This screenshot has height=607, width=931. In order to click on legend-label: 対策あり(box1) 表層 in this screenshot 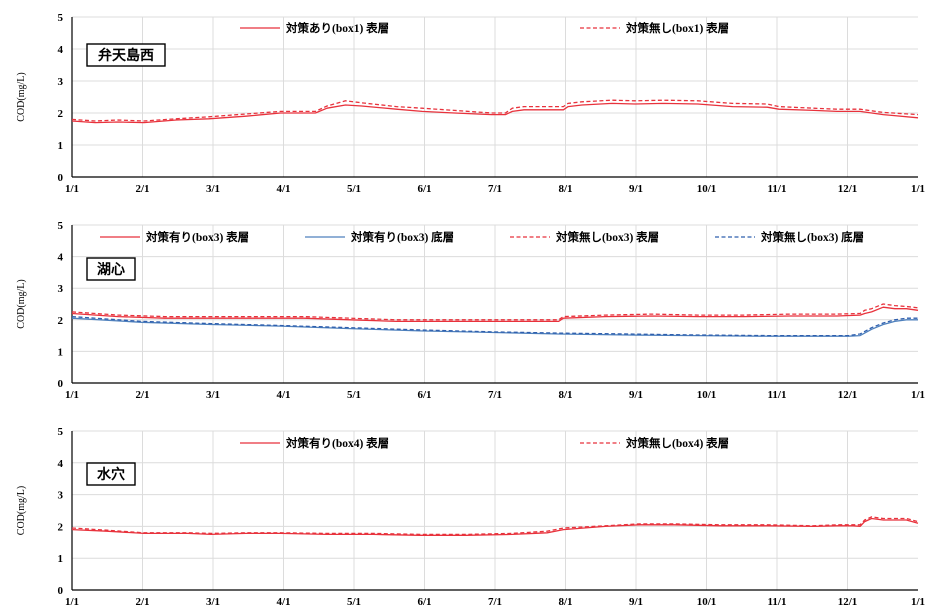, I will do `click(337, 28)`.